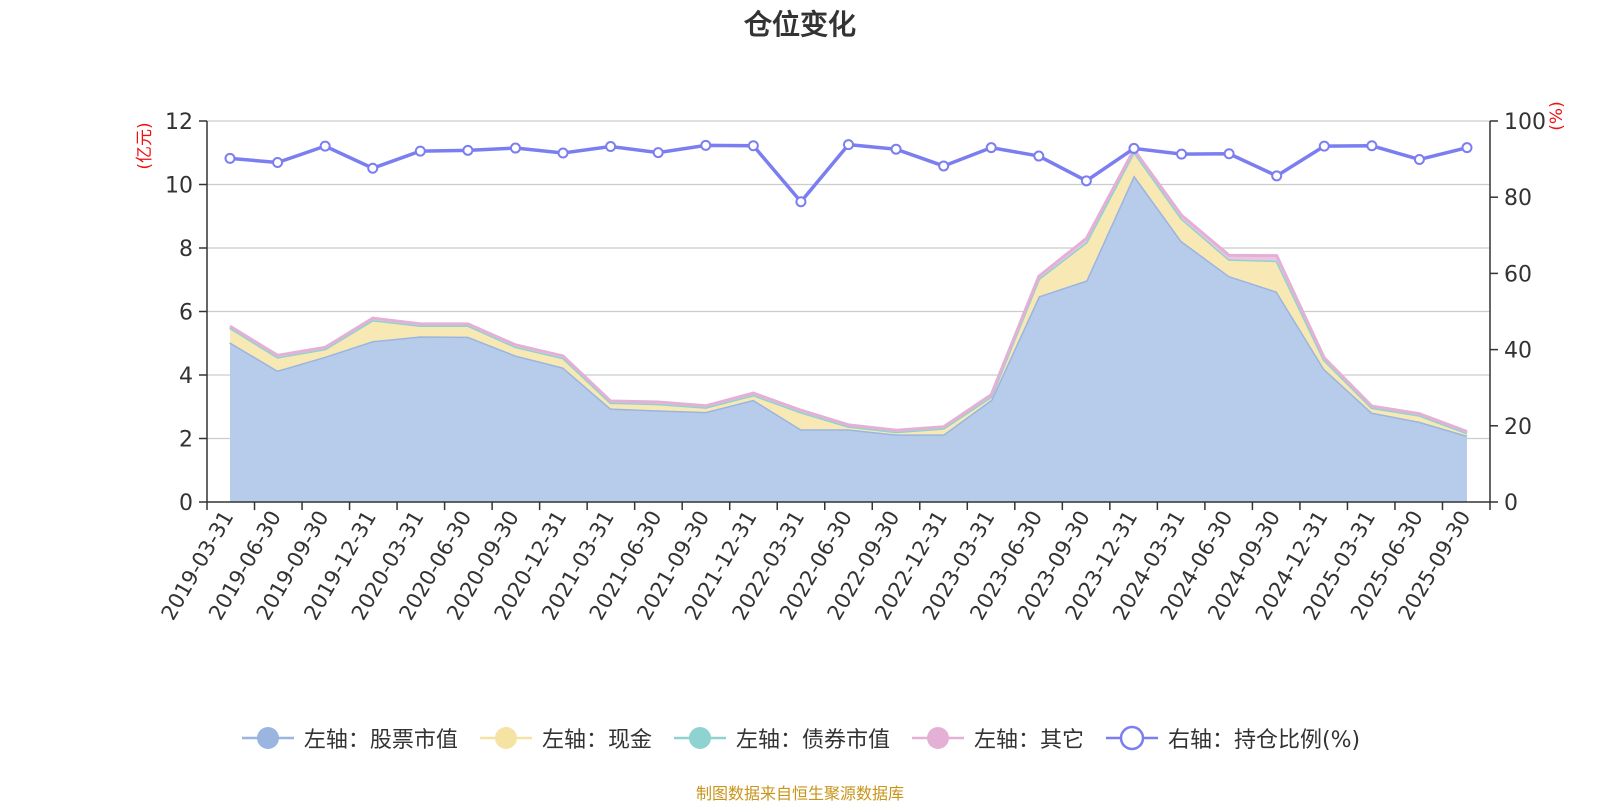  Describe the element at coordinates (1511, 503) in the screenshot. I see `y-right-tick-label: 0` at that location.